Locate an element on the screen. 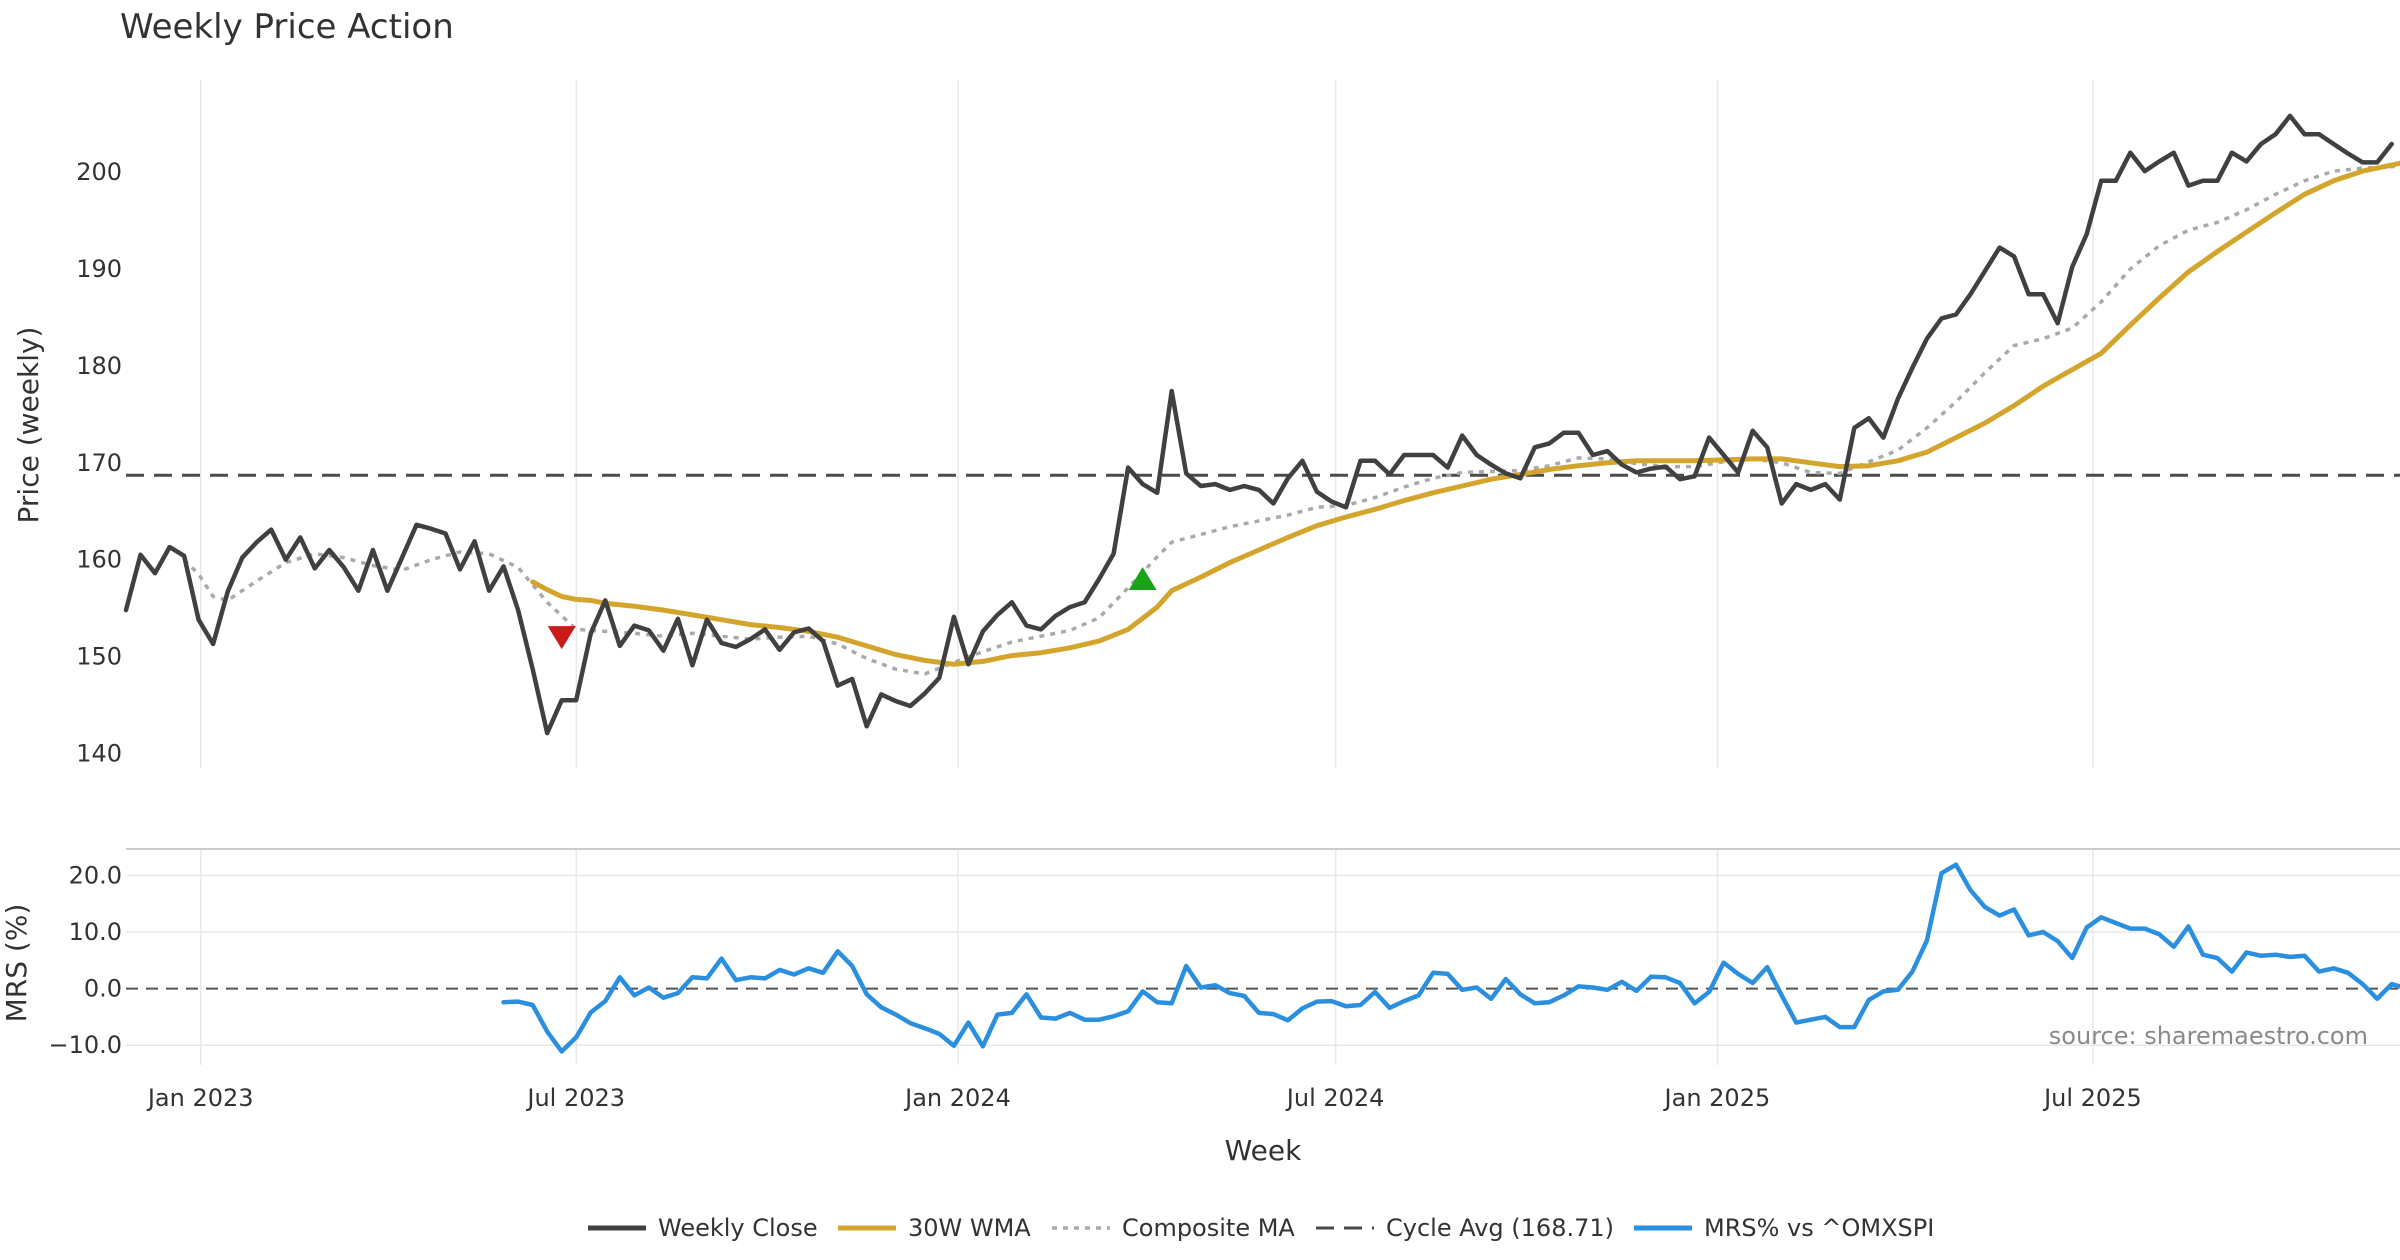 The image size is (2400, 1260). buy-signal-marker is located at coordinates (1142, 579).